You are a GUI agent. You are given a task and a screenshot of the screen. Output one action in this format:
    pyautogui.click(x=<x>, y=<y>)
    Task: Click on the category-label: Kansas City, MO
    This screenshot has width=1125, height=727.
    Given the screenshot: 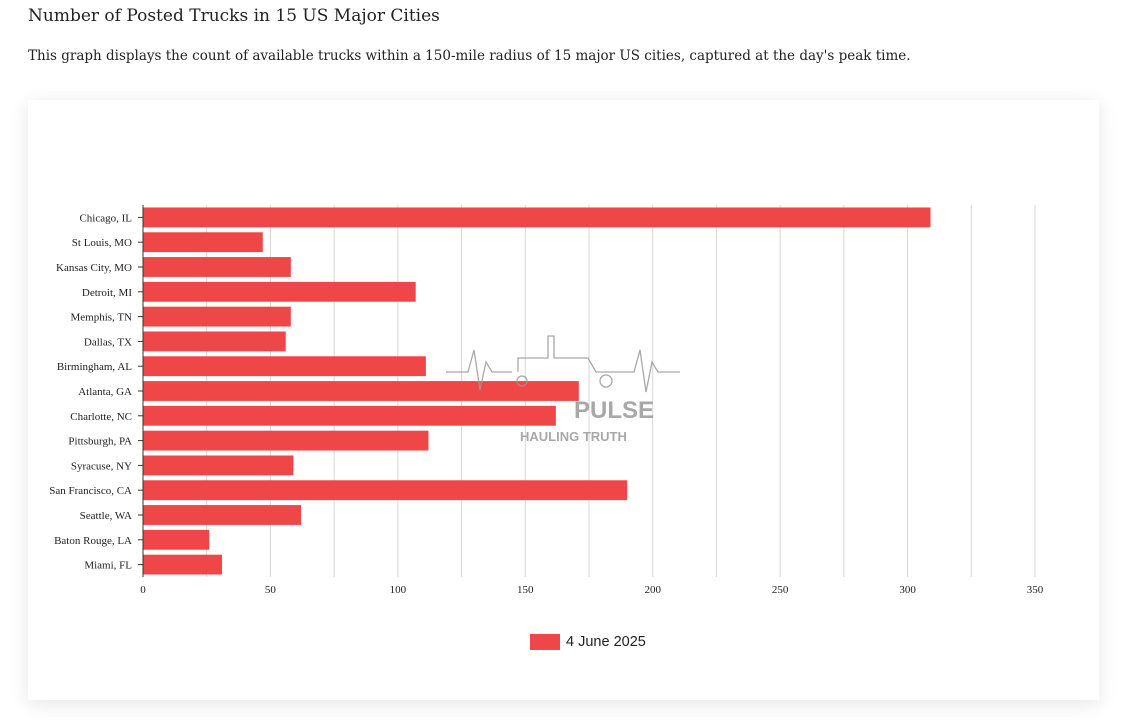 What is the action you would take?
    pyautogui.click(x=94, y=268)
    